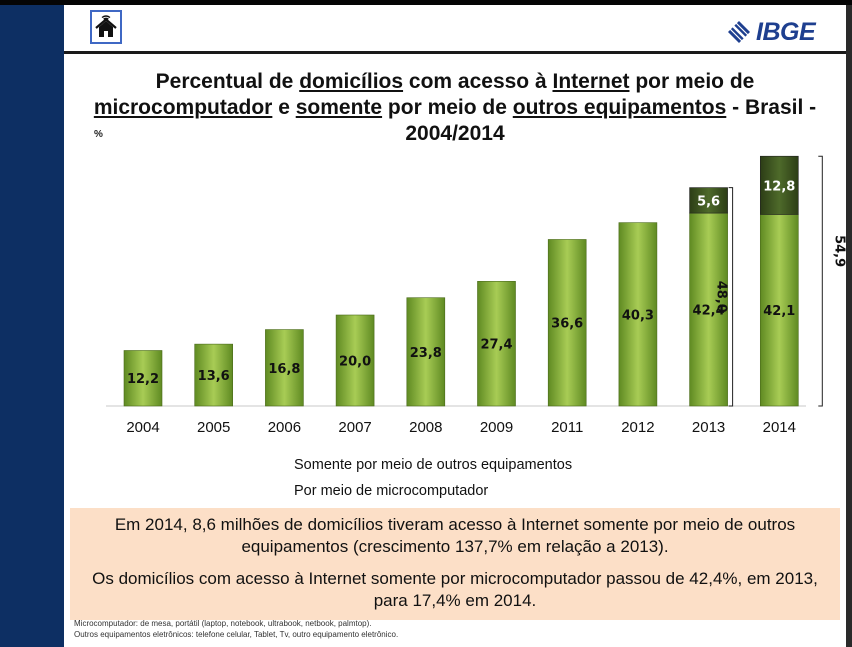  I want to click on bar-label-micro-2009: 27,4, so click(496, 345).